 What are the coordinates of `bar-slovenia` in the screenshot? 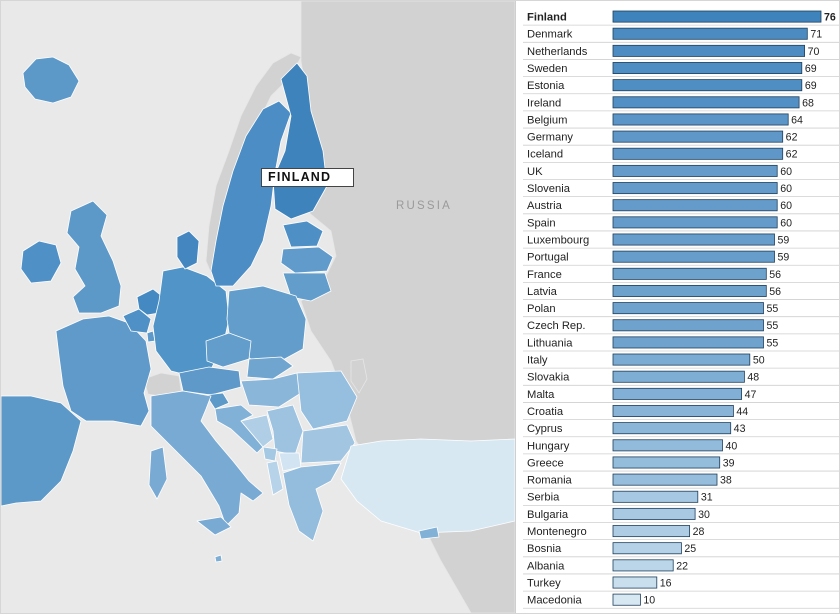 It's located at (695, 188).